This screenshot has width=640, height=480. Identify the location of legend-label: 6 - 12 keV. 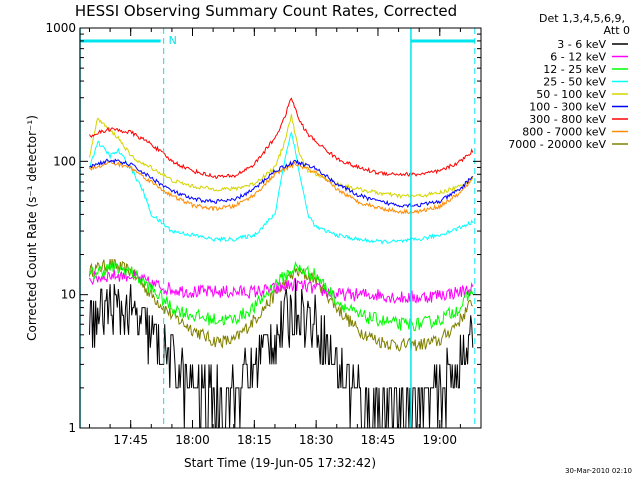
(578, 57).